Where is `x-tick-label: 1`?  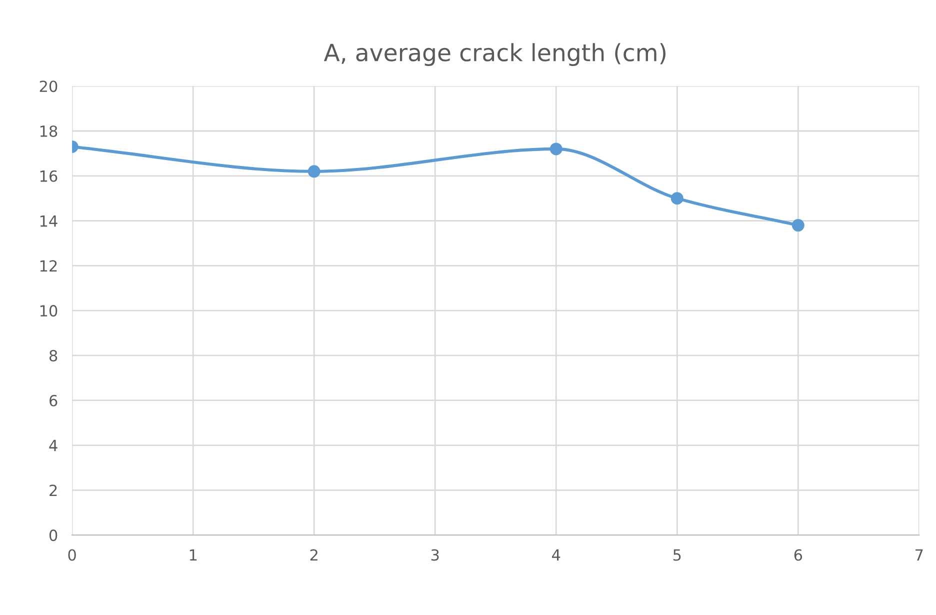 x-tick-label: 1 is located at coordinates (193, 555).